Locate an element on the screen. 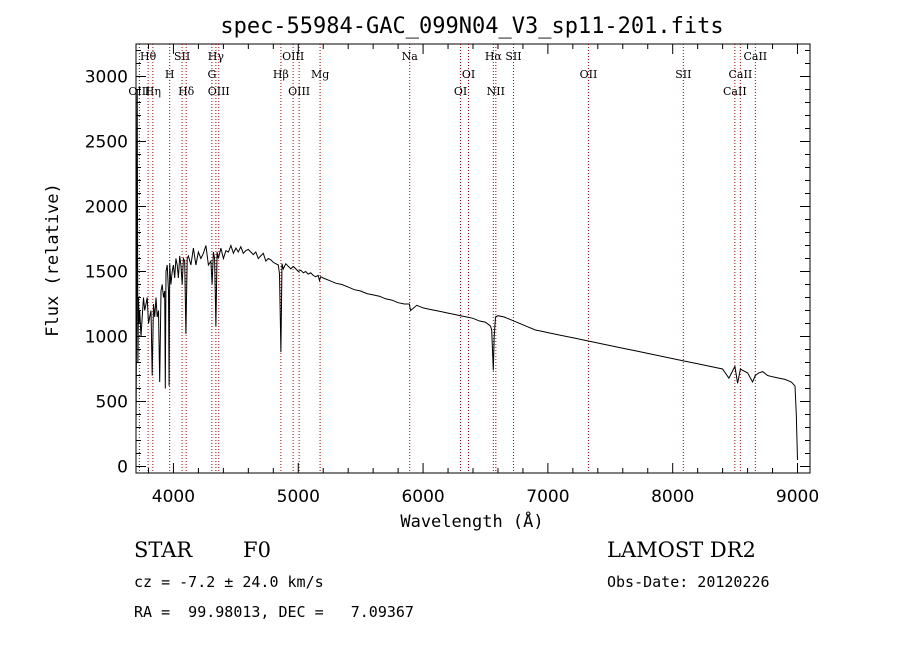 Image resolution: width=900 pixels, height=649 pixels. line-label-5: OIII is located at coordinates (293, 56).